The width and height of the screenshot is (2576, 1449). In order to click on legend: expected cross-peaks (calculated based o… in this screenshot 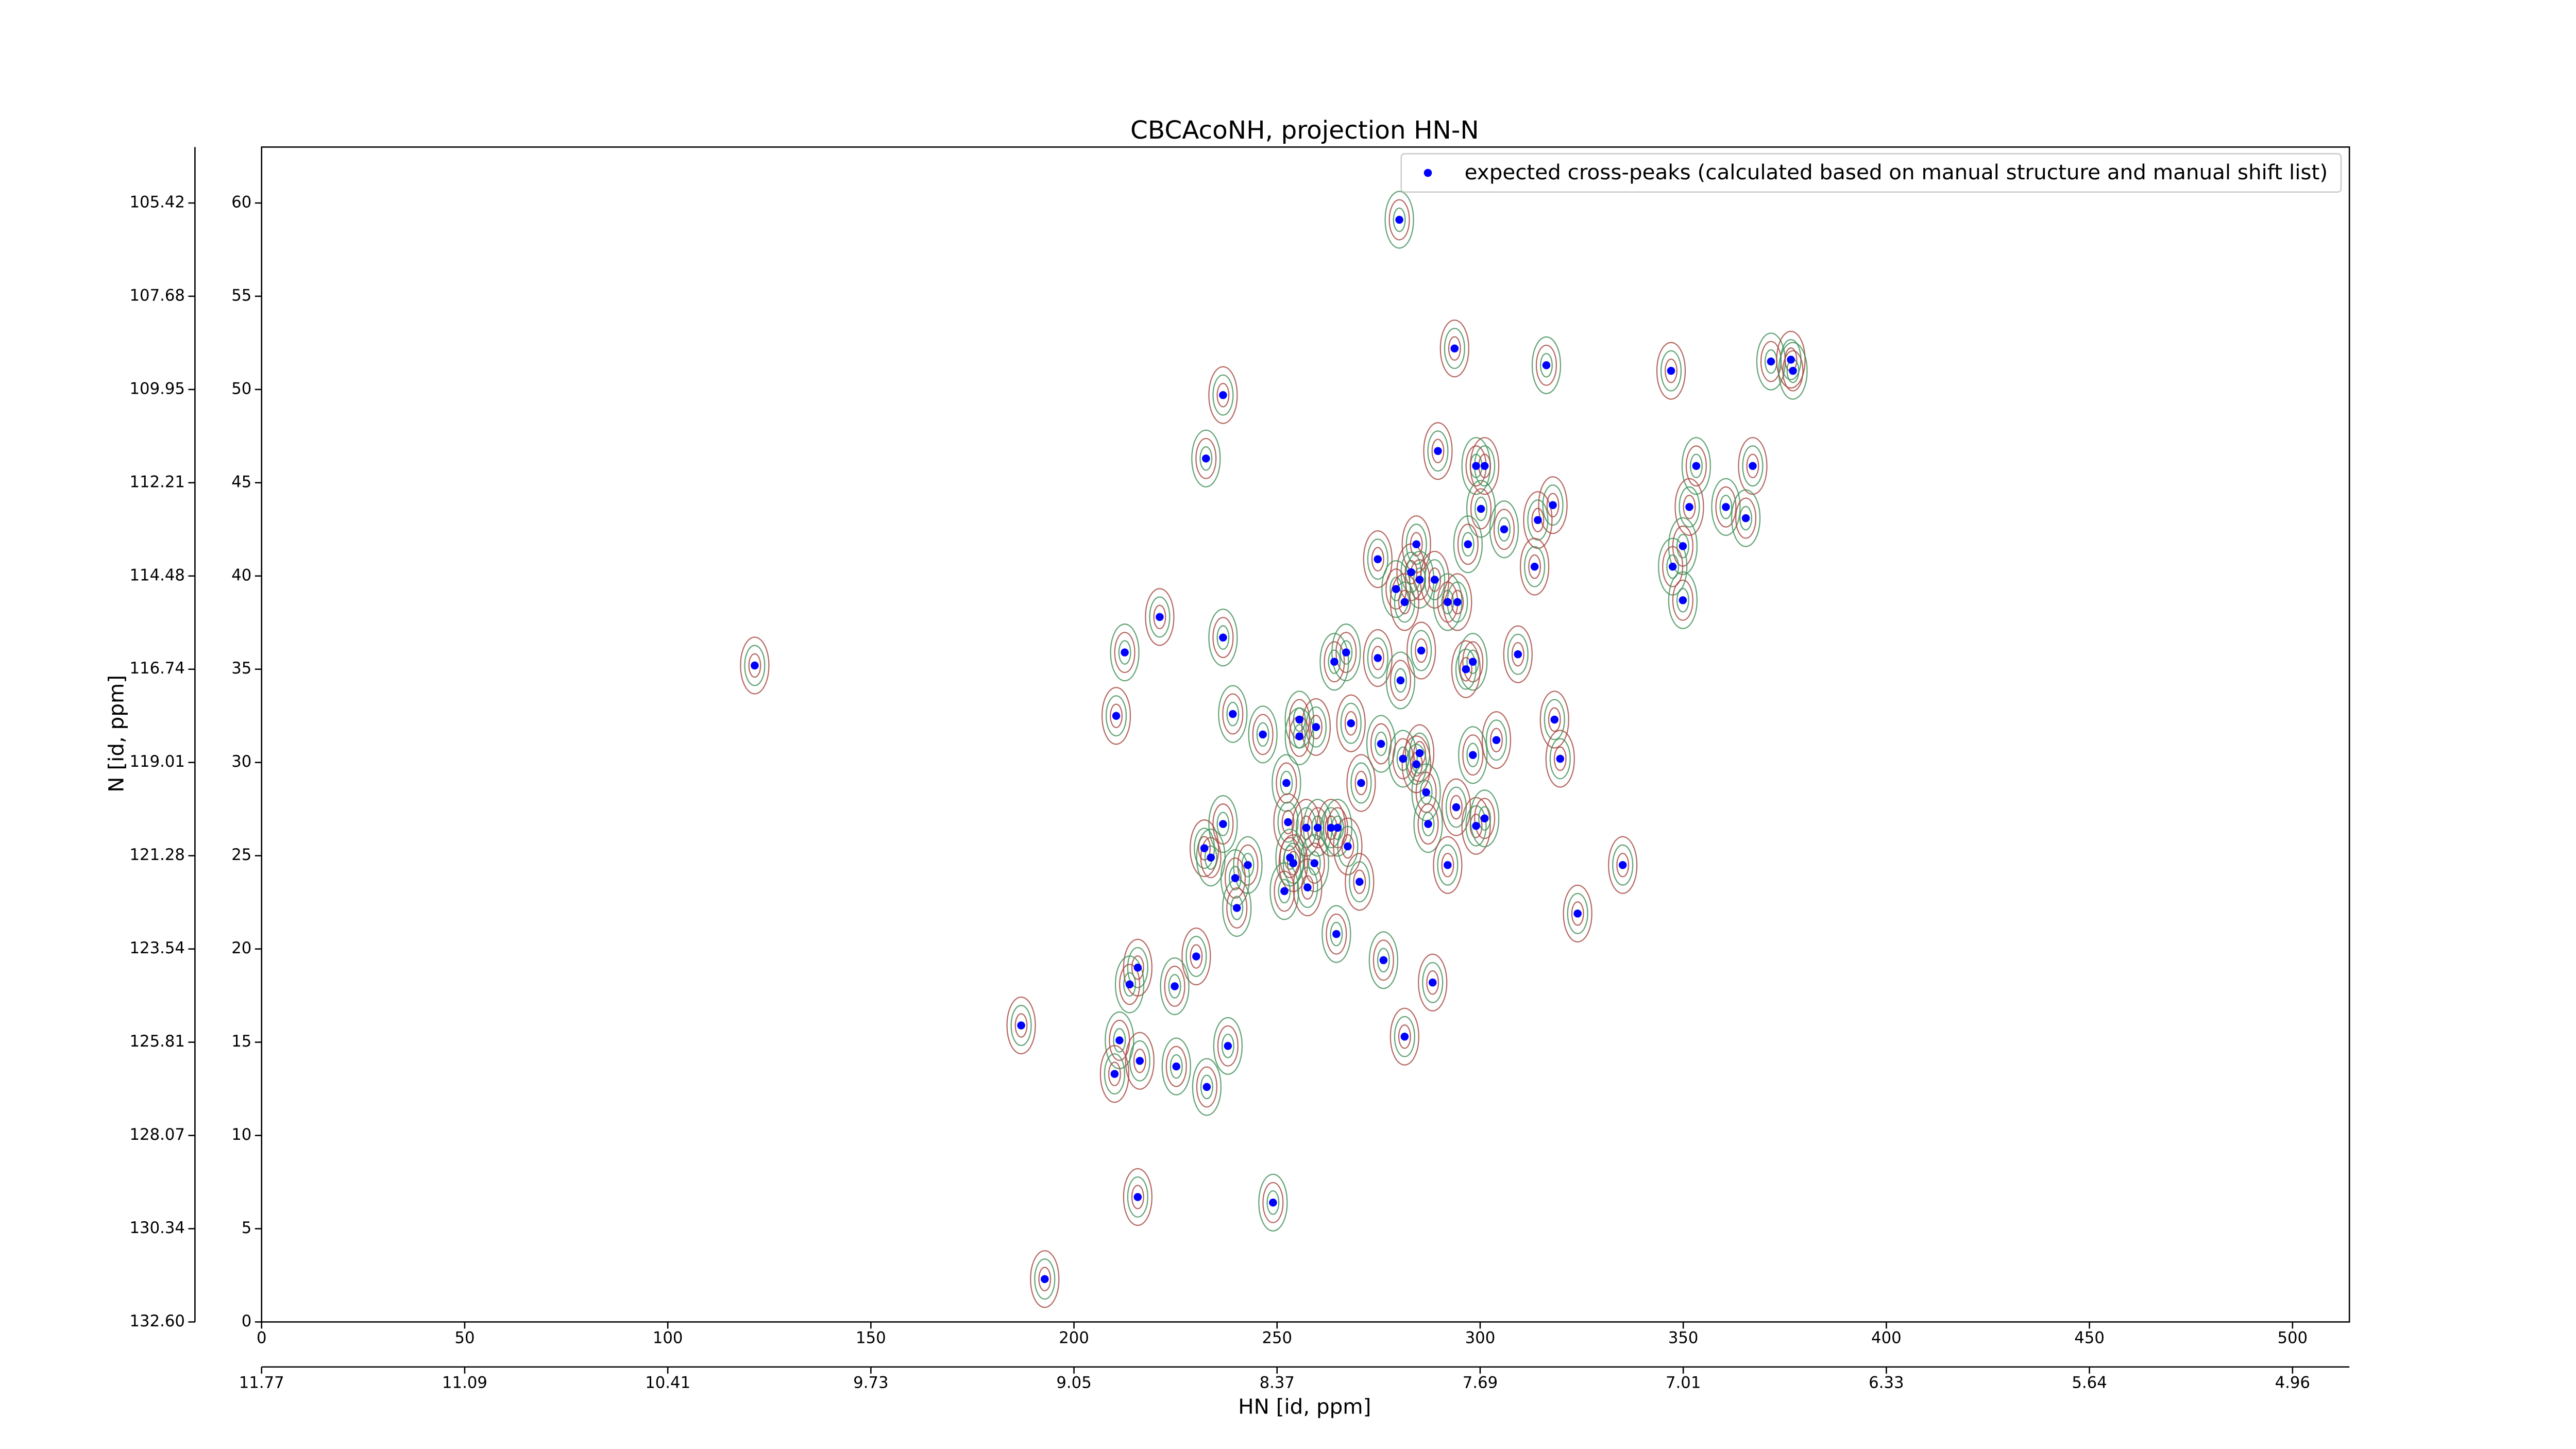, I will do `click(1871, 173)`.